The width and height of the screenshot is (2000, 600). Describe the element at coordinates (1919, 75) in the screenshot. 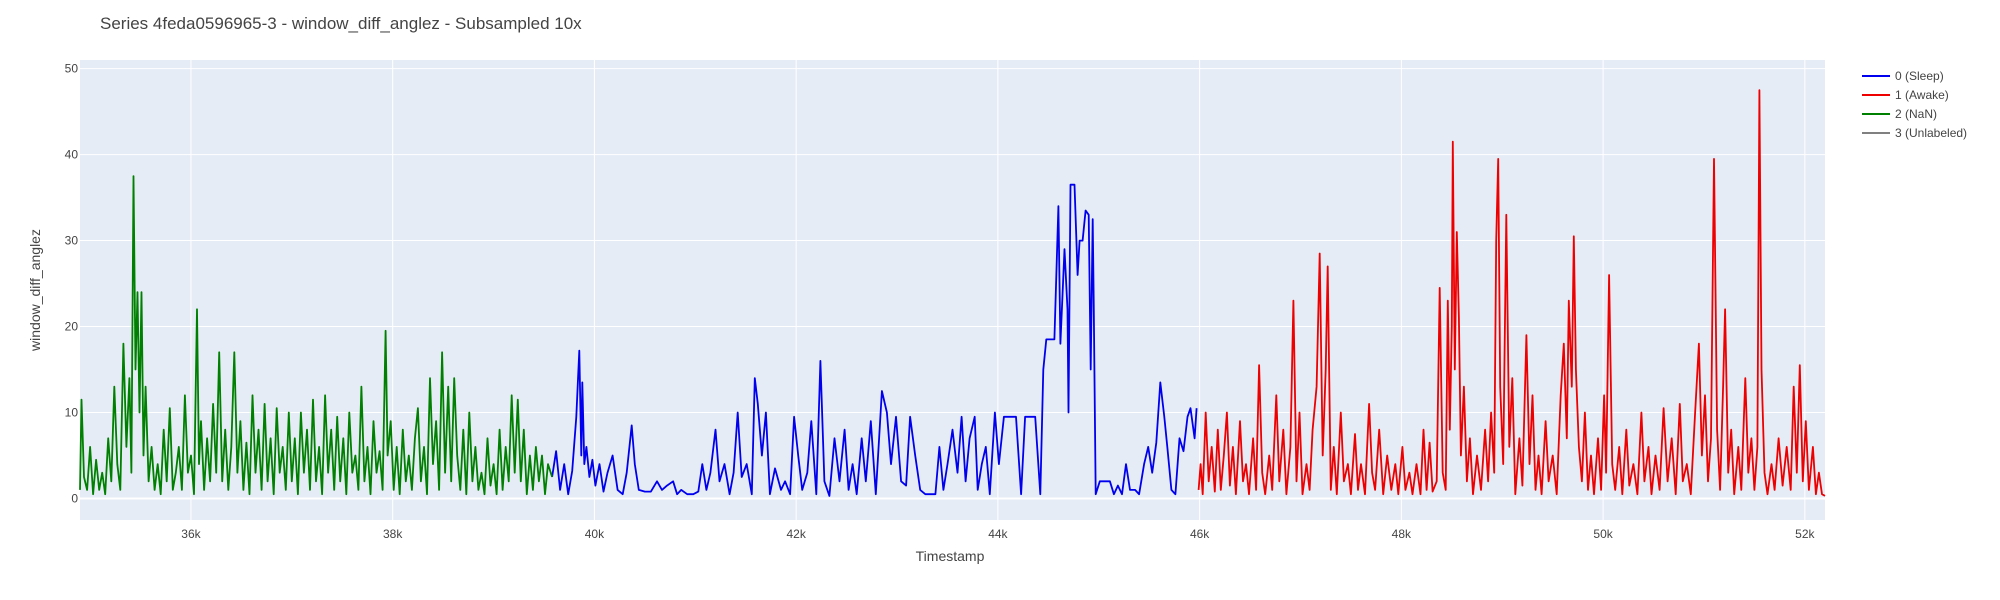

I see `legend-label: 0 (Sleep)` at that location.